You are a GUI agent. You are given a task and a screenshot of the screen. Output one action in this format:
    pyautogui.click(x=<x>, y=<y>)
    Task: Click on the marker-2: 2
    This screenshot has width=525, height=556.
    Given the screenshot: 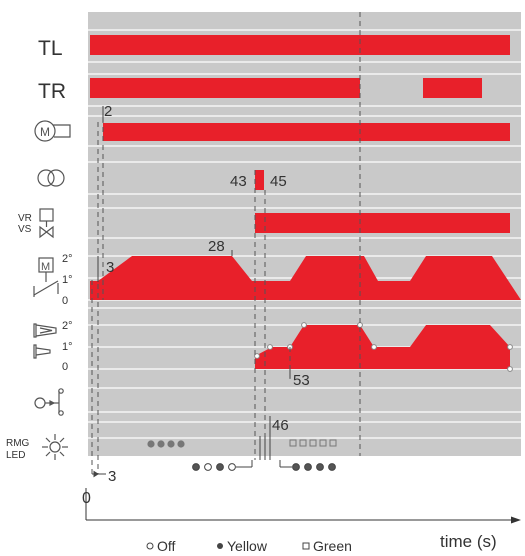 What is the action you would take?
    pyautogui.click(x=108, y=111)
    